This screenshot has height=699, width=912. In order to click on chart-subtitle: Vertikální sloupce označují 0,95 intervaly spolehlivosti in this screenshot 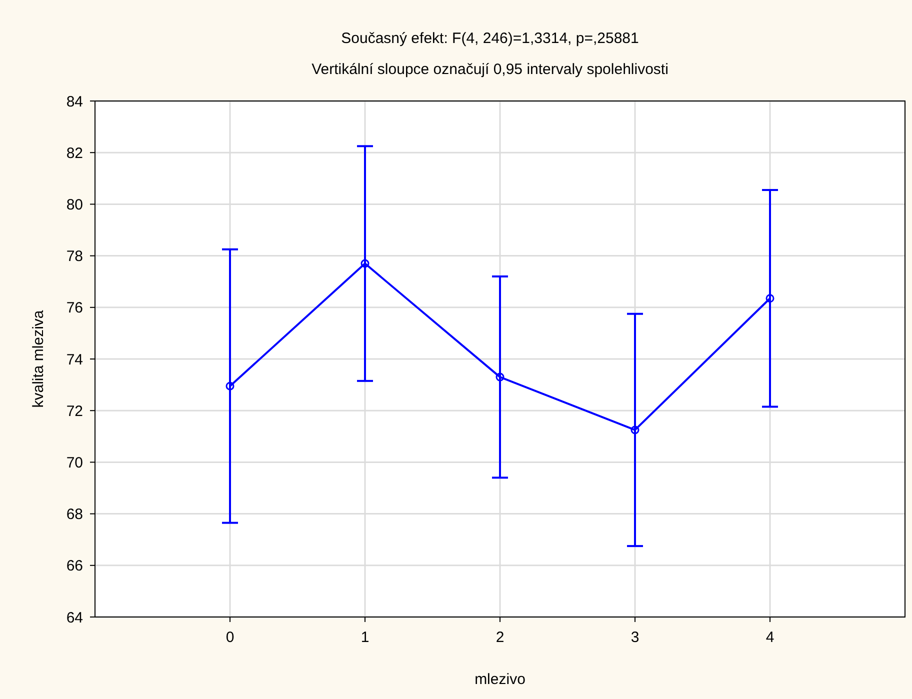, I will do `click(490, 69)`.